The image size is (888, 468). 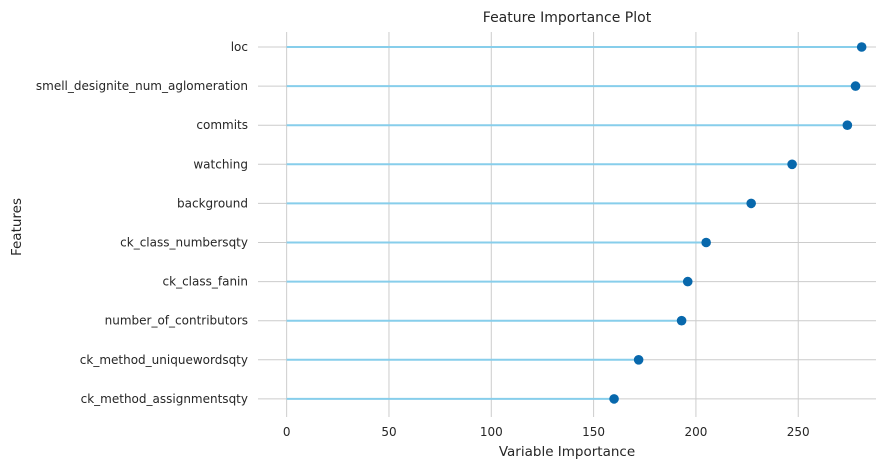 What do you see at coordinates (798, 432) in the screenshot?
I see `x-tick-label: 250` at bounding box center [798, 432].